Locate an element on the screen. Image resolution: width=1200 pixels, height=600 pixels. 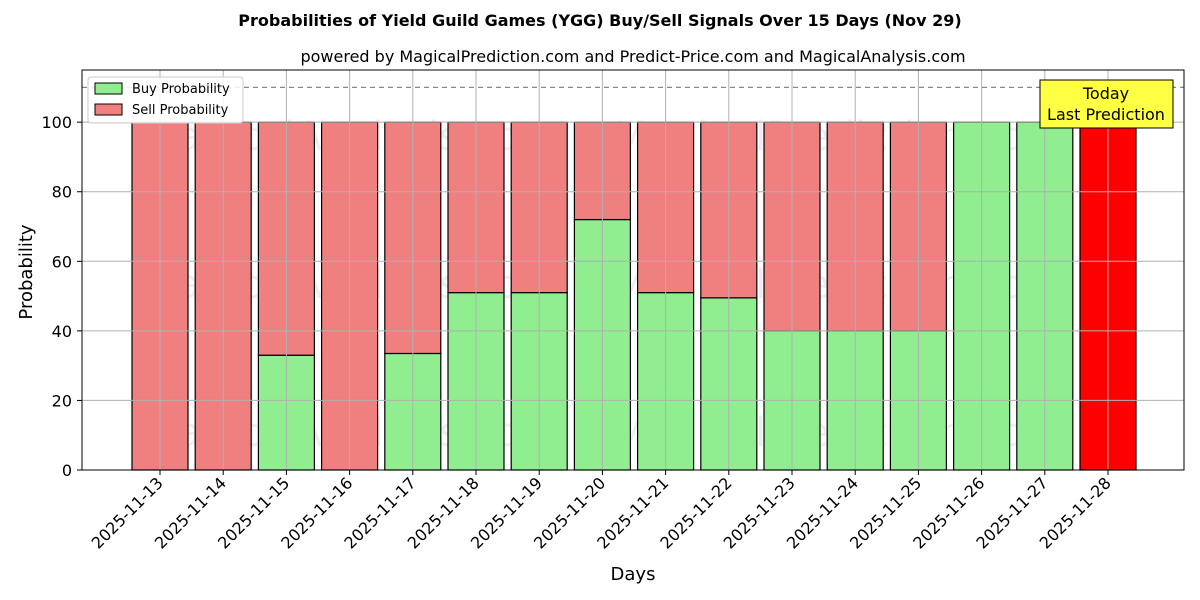
x-axis-label: Days is located at coordinates (633, 574).